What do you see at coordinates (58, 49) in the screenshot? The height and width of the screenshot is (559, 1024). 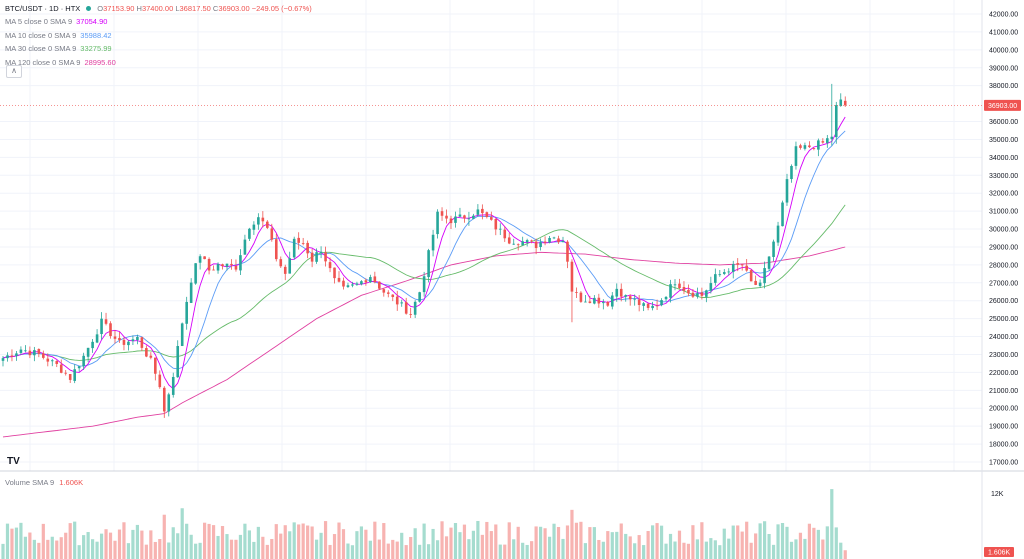 I see `indicator-ma30: MA 30 close 0 SMA 9 33275.99` at bounding box center [58, 49].